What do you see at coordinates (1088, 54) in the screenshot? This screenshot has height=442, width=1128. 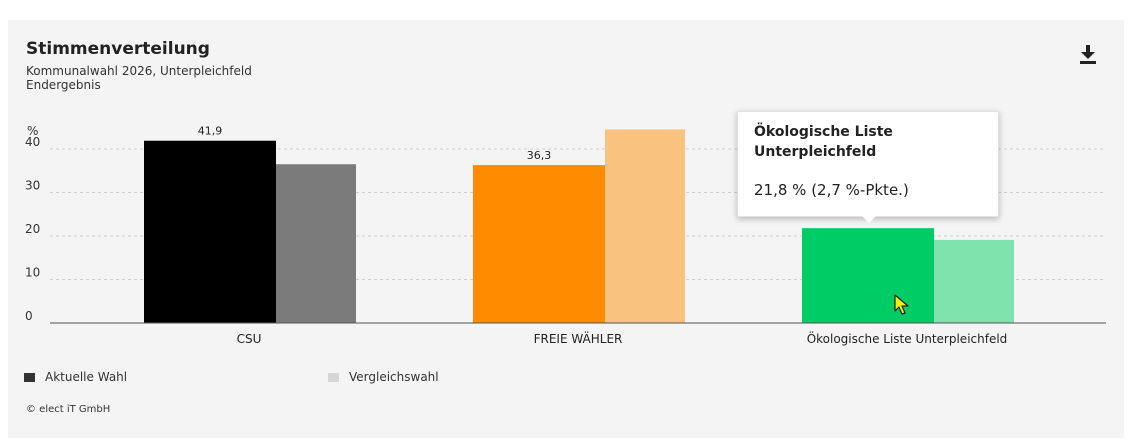 I see `download-icon` at bounding box center [1088, 54].